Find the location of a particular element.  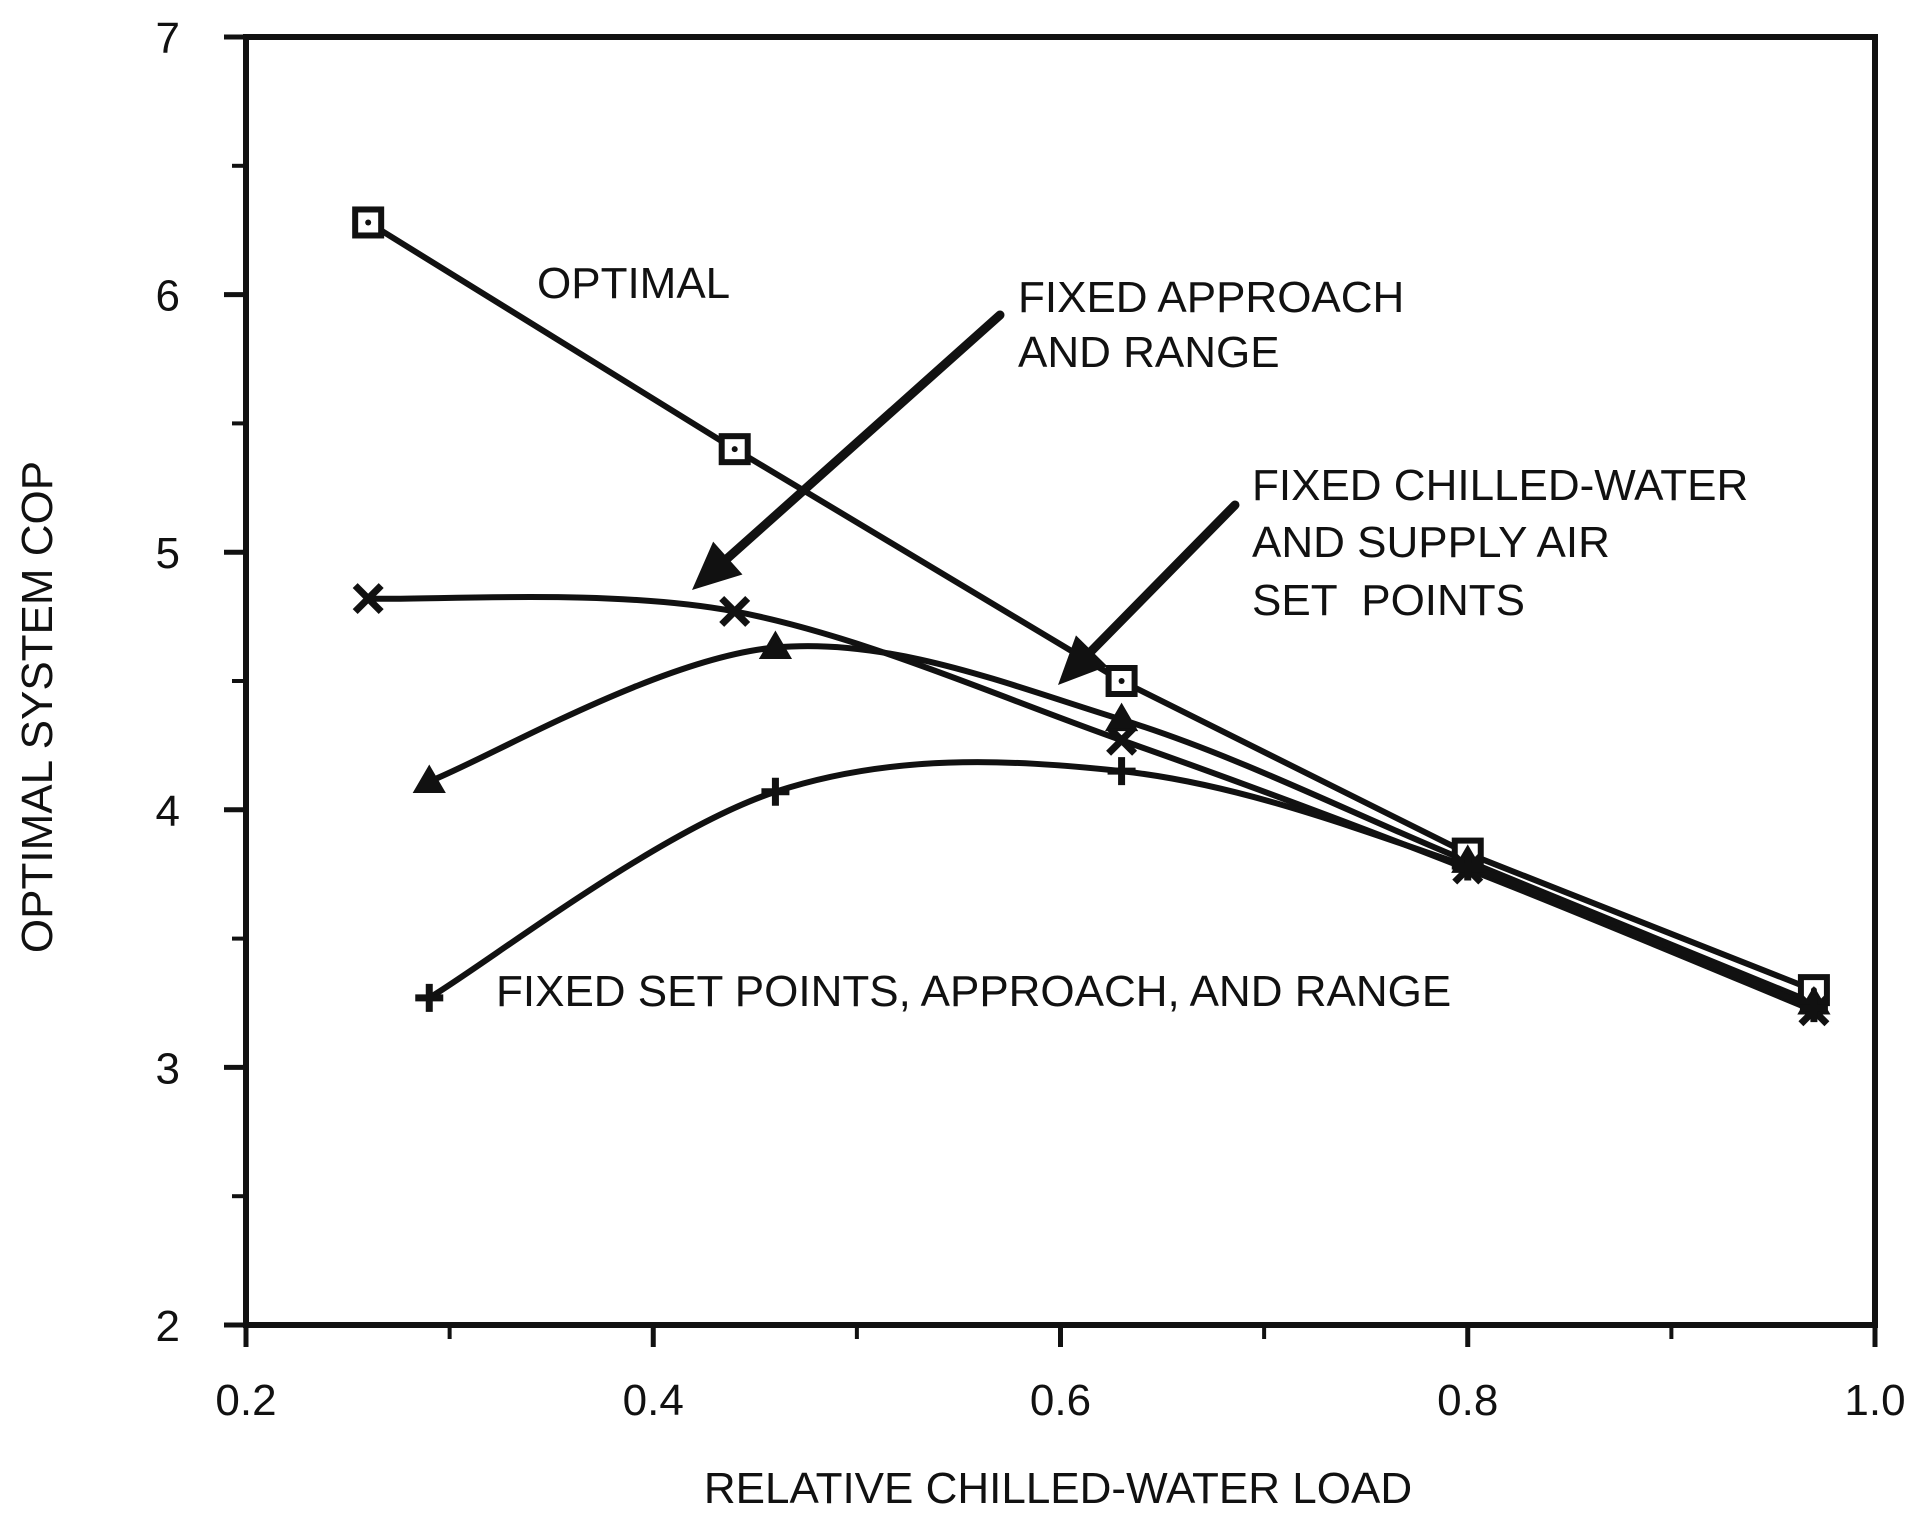

annotation-fixed-approach-line2: AND RANGE is located at coordinates (1149, 352).